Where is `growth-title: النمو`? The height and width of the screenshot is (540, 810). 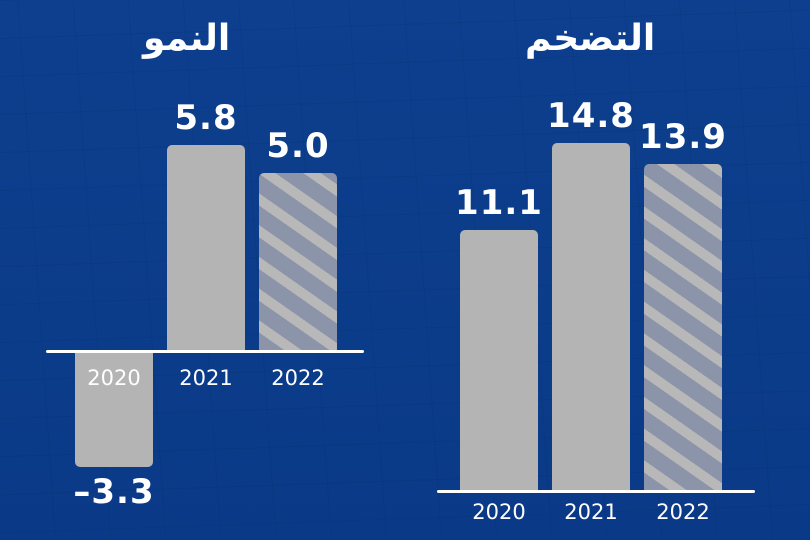
growth-title: النمو is located at coordinates (187, 38).